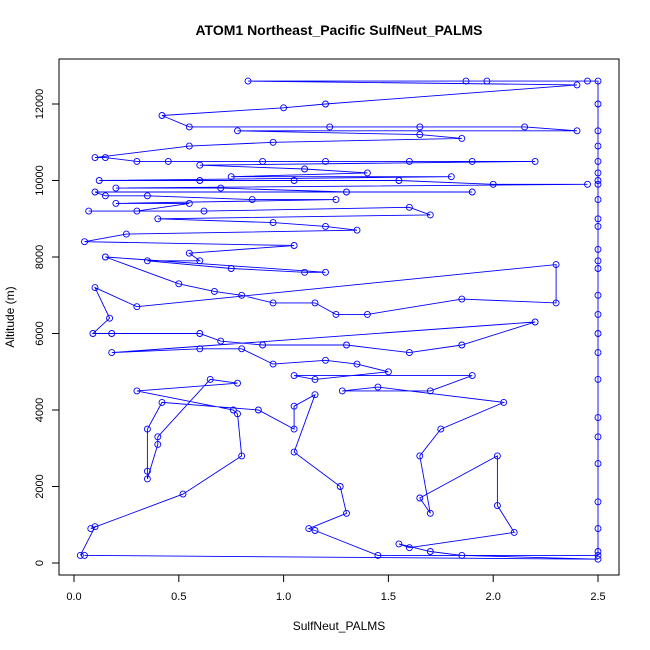  What do you see at coordinates (597, 597) in the screenshot?
I see `x-tick-label: 2.5` at bounding box center [597, 597].